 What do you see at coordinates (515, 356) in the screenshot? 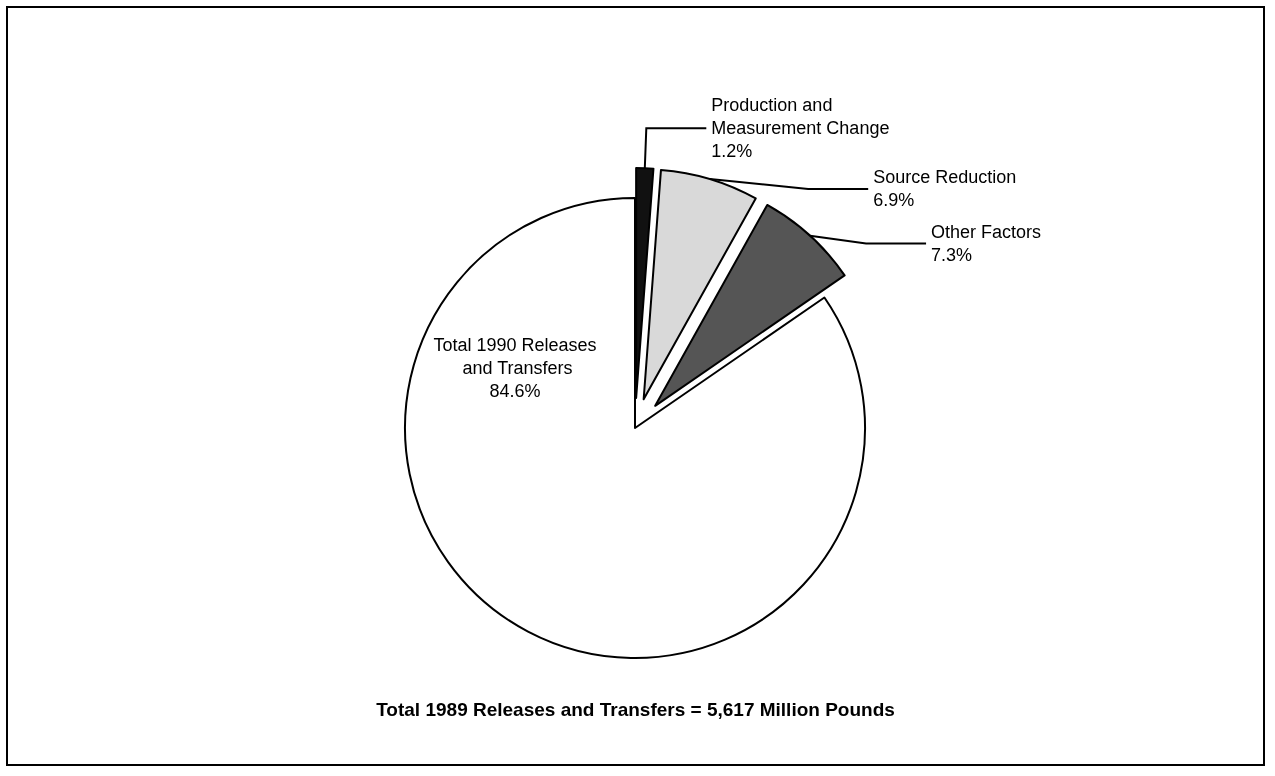
I see `slice-label: Total 1990 Releases and Transfers` at bounding box center [515, 356].